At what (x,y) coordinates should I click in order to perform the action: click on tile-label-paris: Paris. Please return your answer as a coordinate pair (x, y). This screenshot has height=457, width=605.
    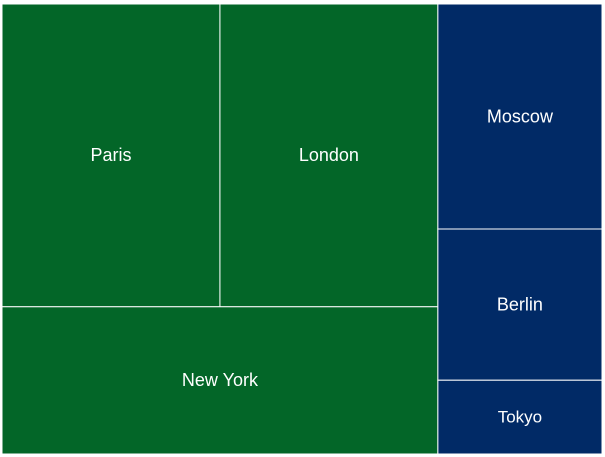
    Looking at the image, I should click on (110, 155).